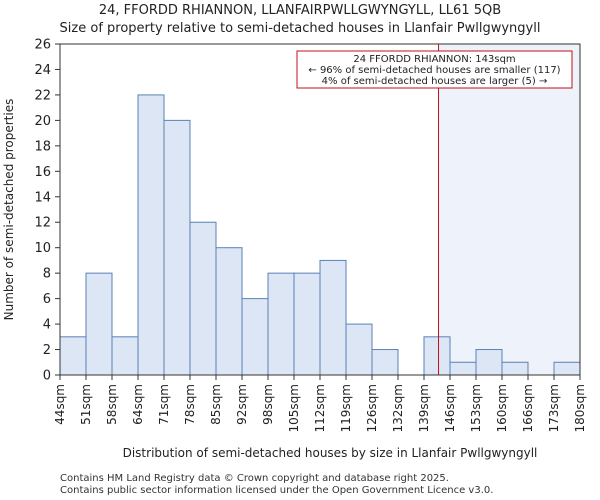 The width and height of the screenshot is (600, 500). Describe the element at coordinates (320, 408) in the screenshot. I see `x-tick-label: 112sqm` at that location.